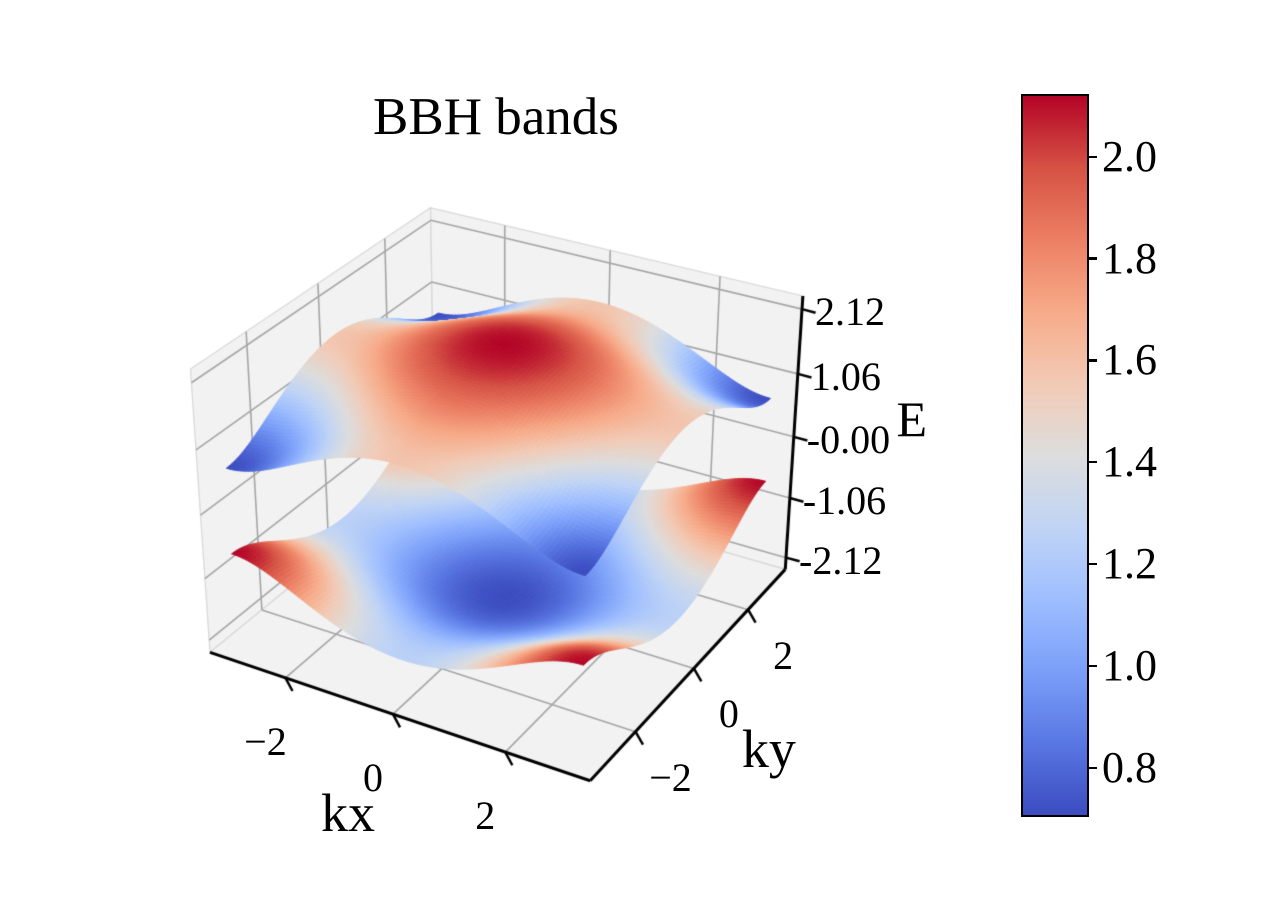 This screenshot has height=922, width=1280. Describe the element at coordinates (485, 816) in the screenshot. I see `x-tick-label: 2` at that location.